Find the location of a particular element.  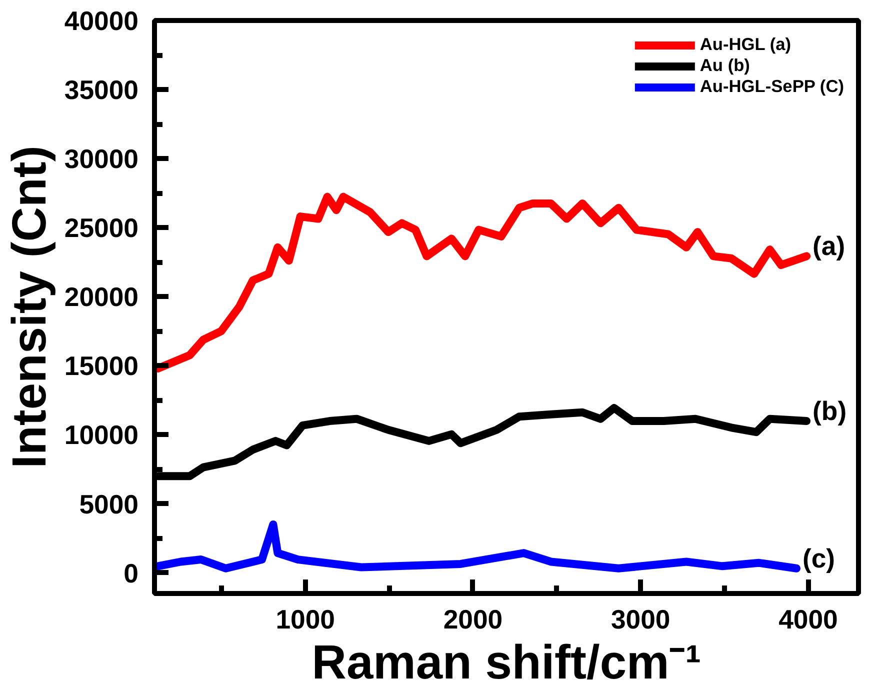

x-tick-label: 2000 is located at coordinates (473, 619).